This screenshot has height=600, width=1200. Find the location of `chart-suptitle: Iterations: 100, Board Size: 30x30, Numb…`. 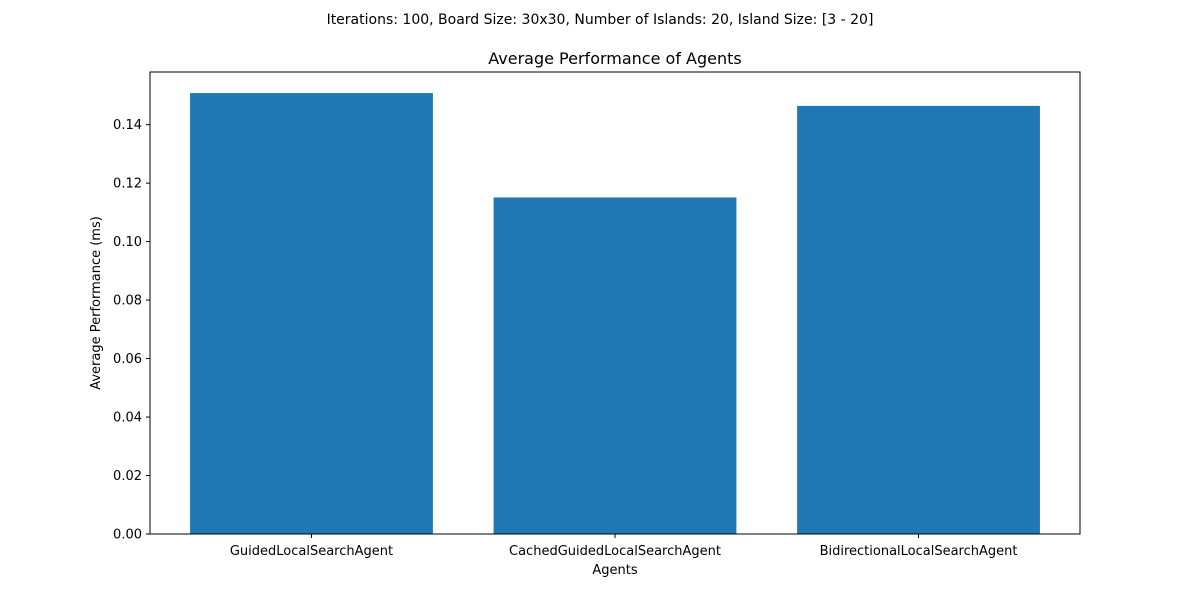

chart-suptitle: Iterations: 100, Board Size: 30x30, Numb… is located at coordinates (600, 20).